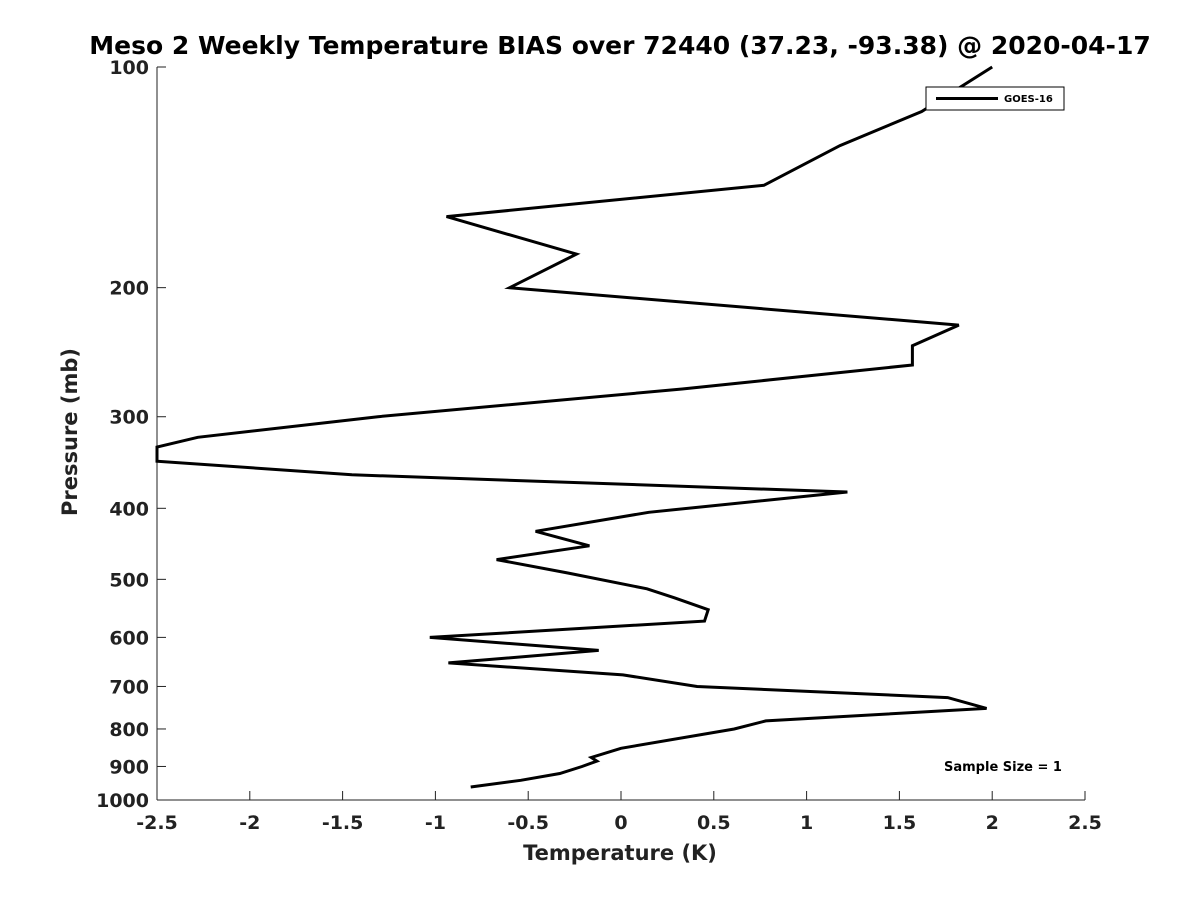  What do you see at coordinates (129, 509) in the screenshot?
I see `y-tick-label: 400` at bounding box center [129, 509].